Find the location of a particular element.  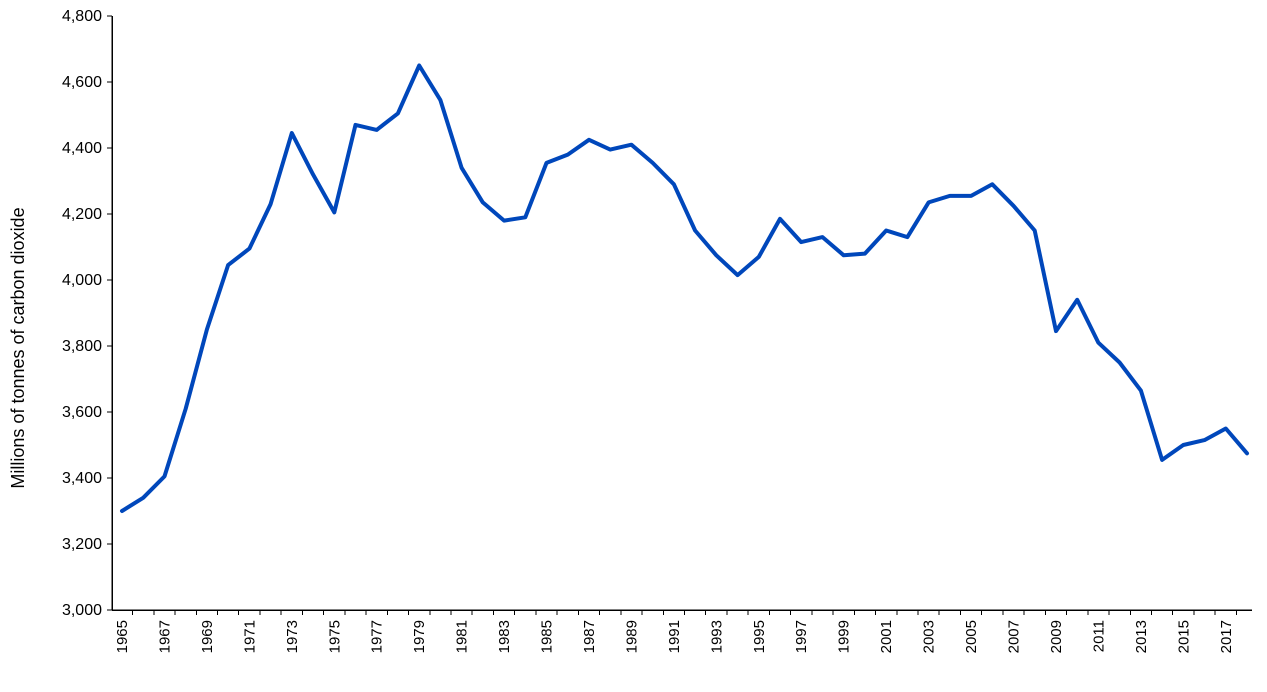

y-tick-label: 3,200 is located at coordinates (82, 544).